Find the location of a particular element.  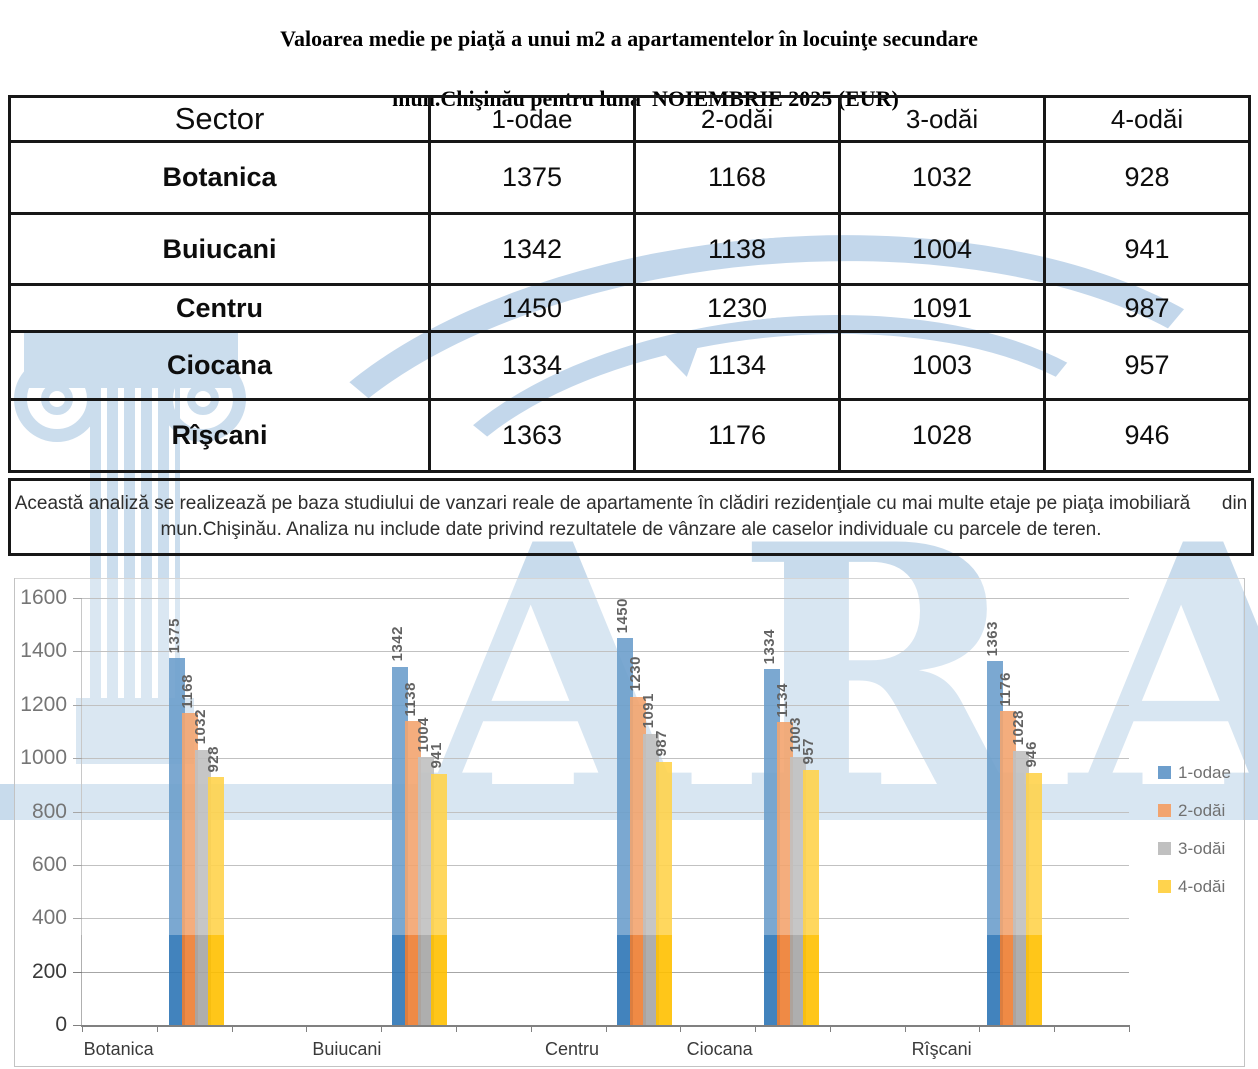

bar-value-label: 941 is located at coordinates (436, 755).